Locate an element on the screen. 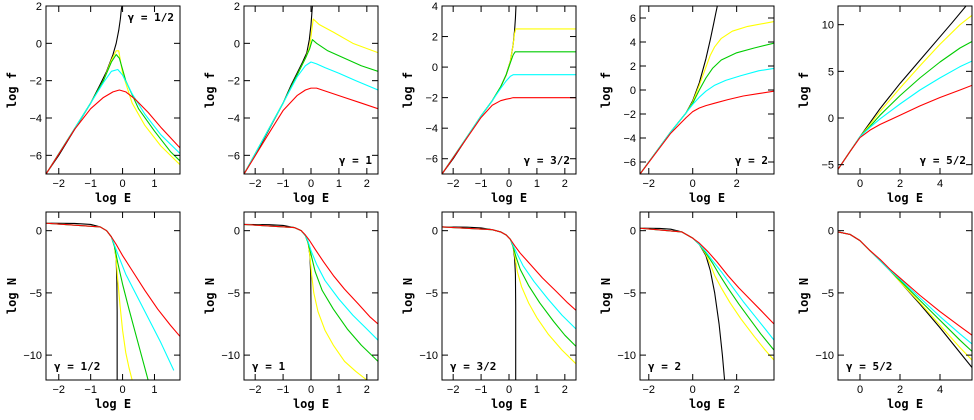 This screenshot has height=420, width=974. chart-panel-2: −2 −1 0 1 2 −6 −4 −2 0 2 4 log E log f γ = 3/2 is located at coordinates (489, 103).